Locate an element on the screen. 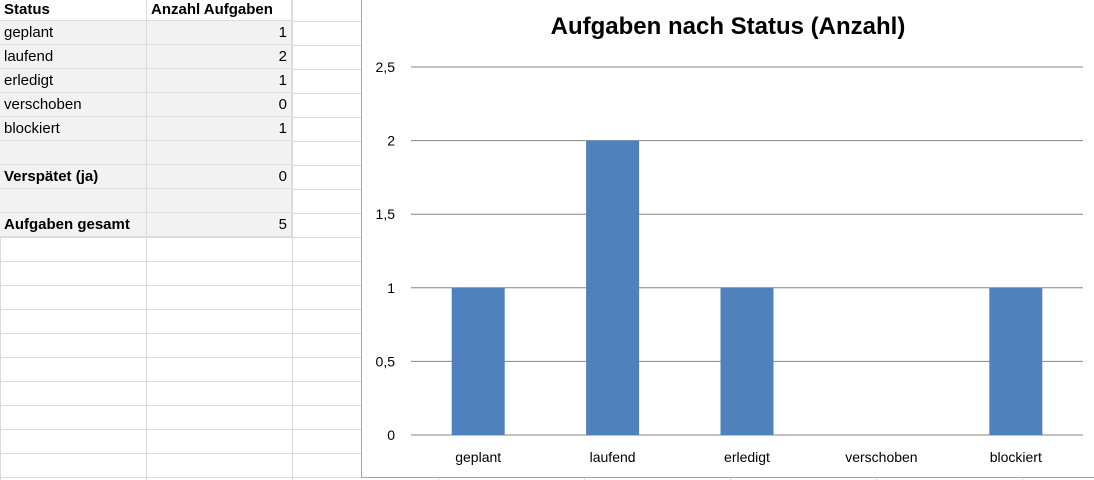 Image resolution: width=1094 pixels, height=480 pixels. late-label: Verspätet (ja) is located at coordinates (73, 176).